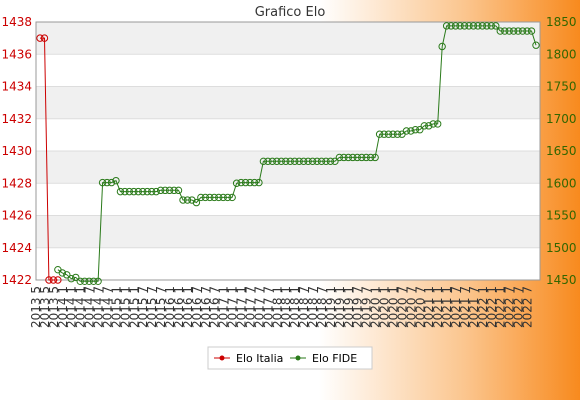  What do you see at coordinates (16, 280) in the screenshot?
I see `y-left-tick-label: 1422` at bounding box center [16, 280].